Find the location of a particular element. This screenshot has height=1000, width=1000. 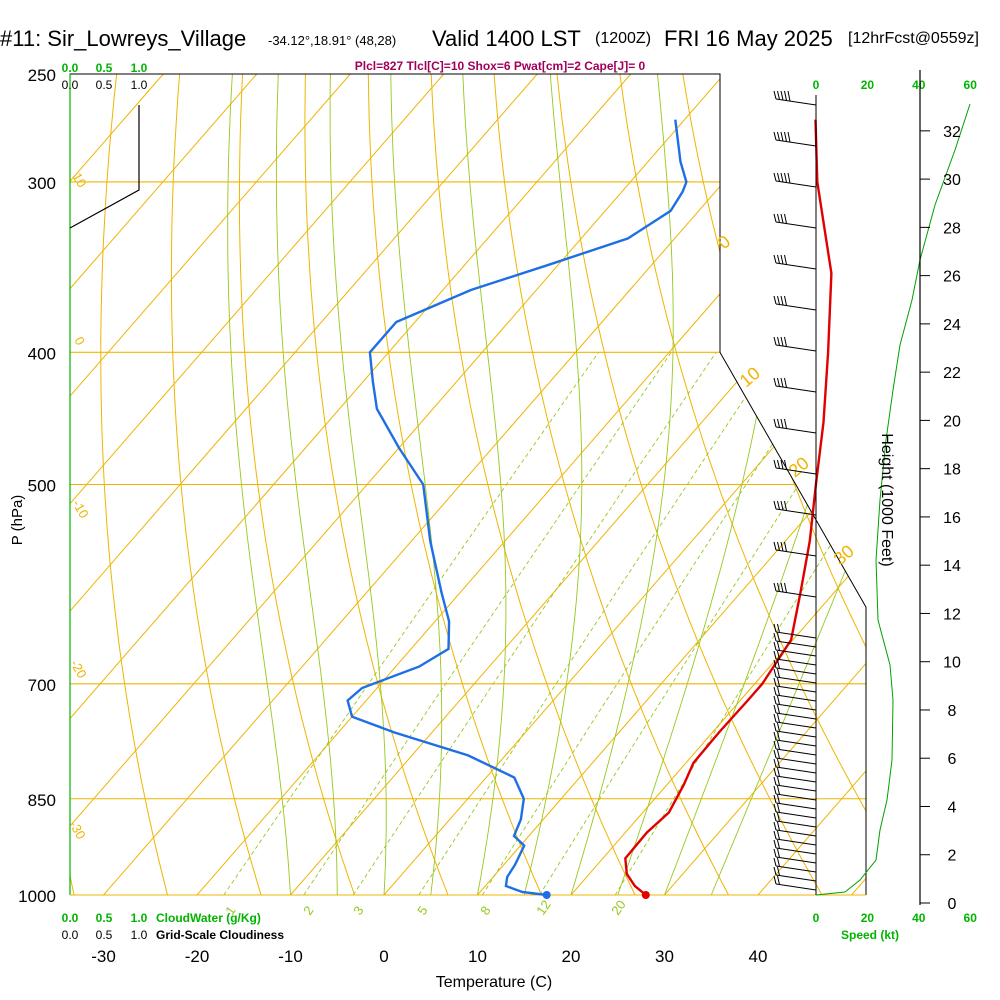

forecast-date: FRI 16 May 2025 is located at coordinates (748, 38).